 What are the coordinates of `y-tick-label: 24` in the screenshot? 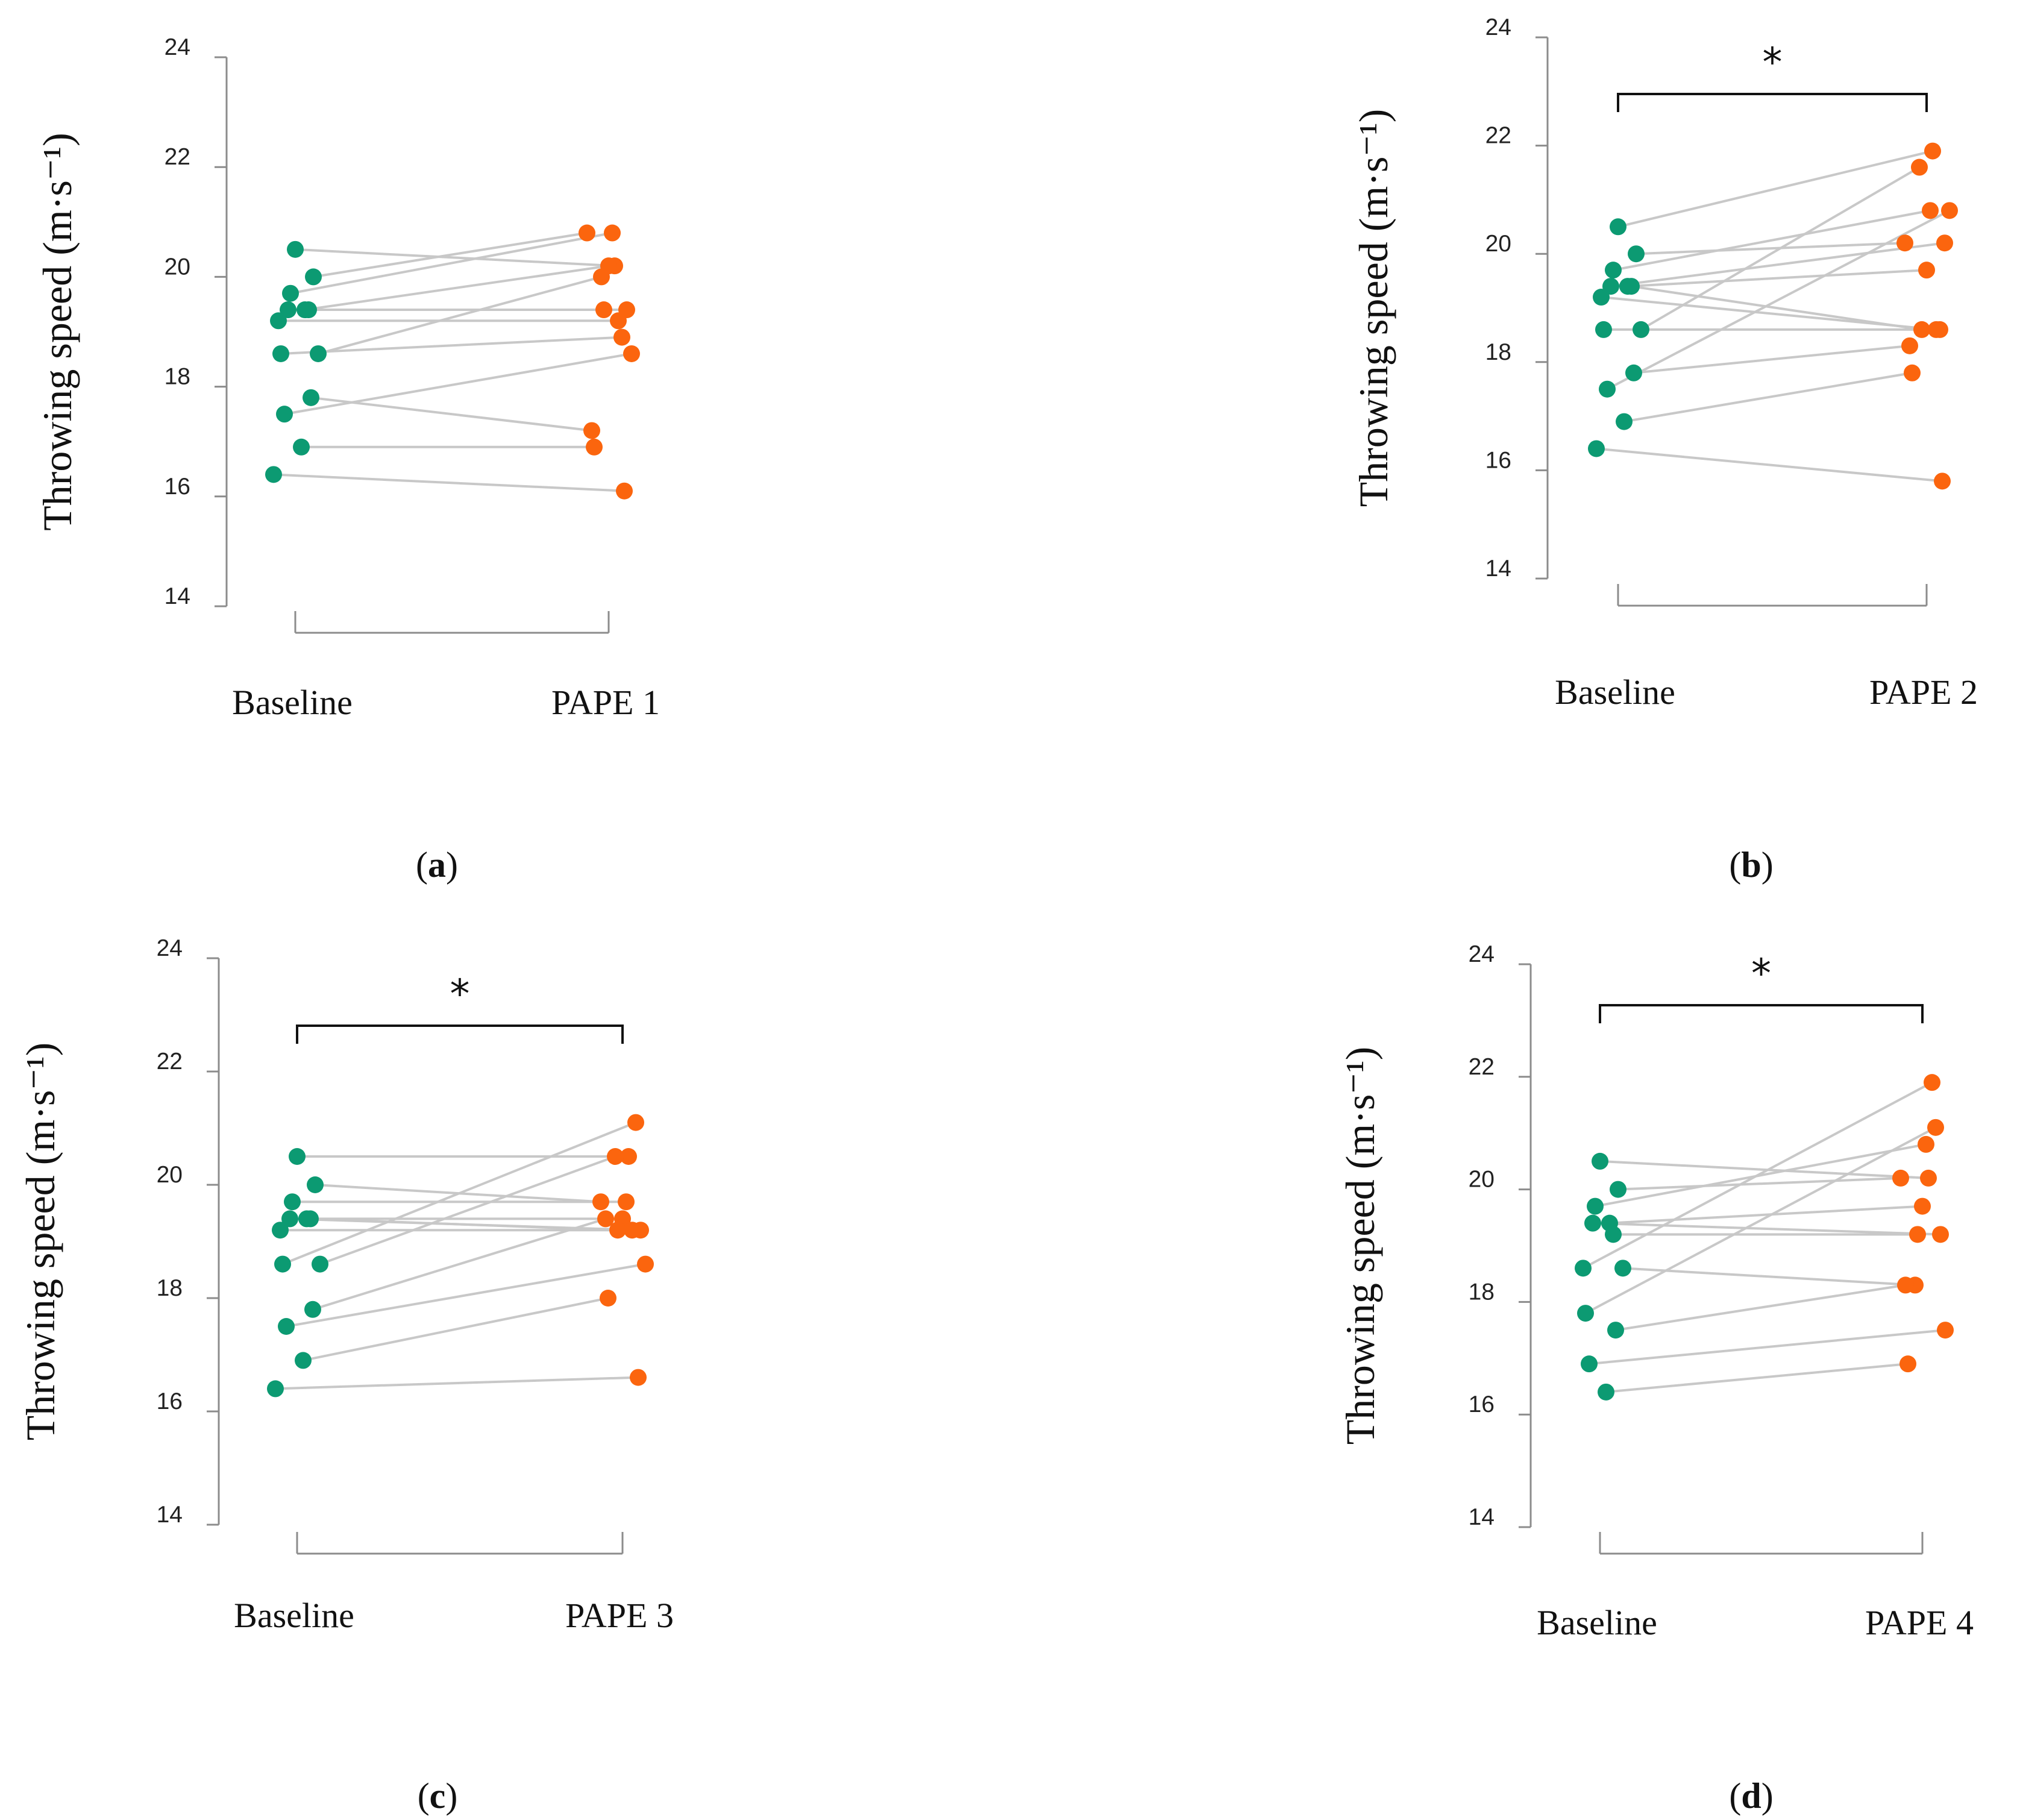 It's located at (1482, 954).